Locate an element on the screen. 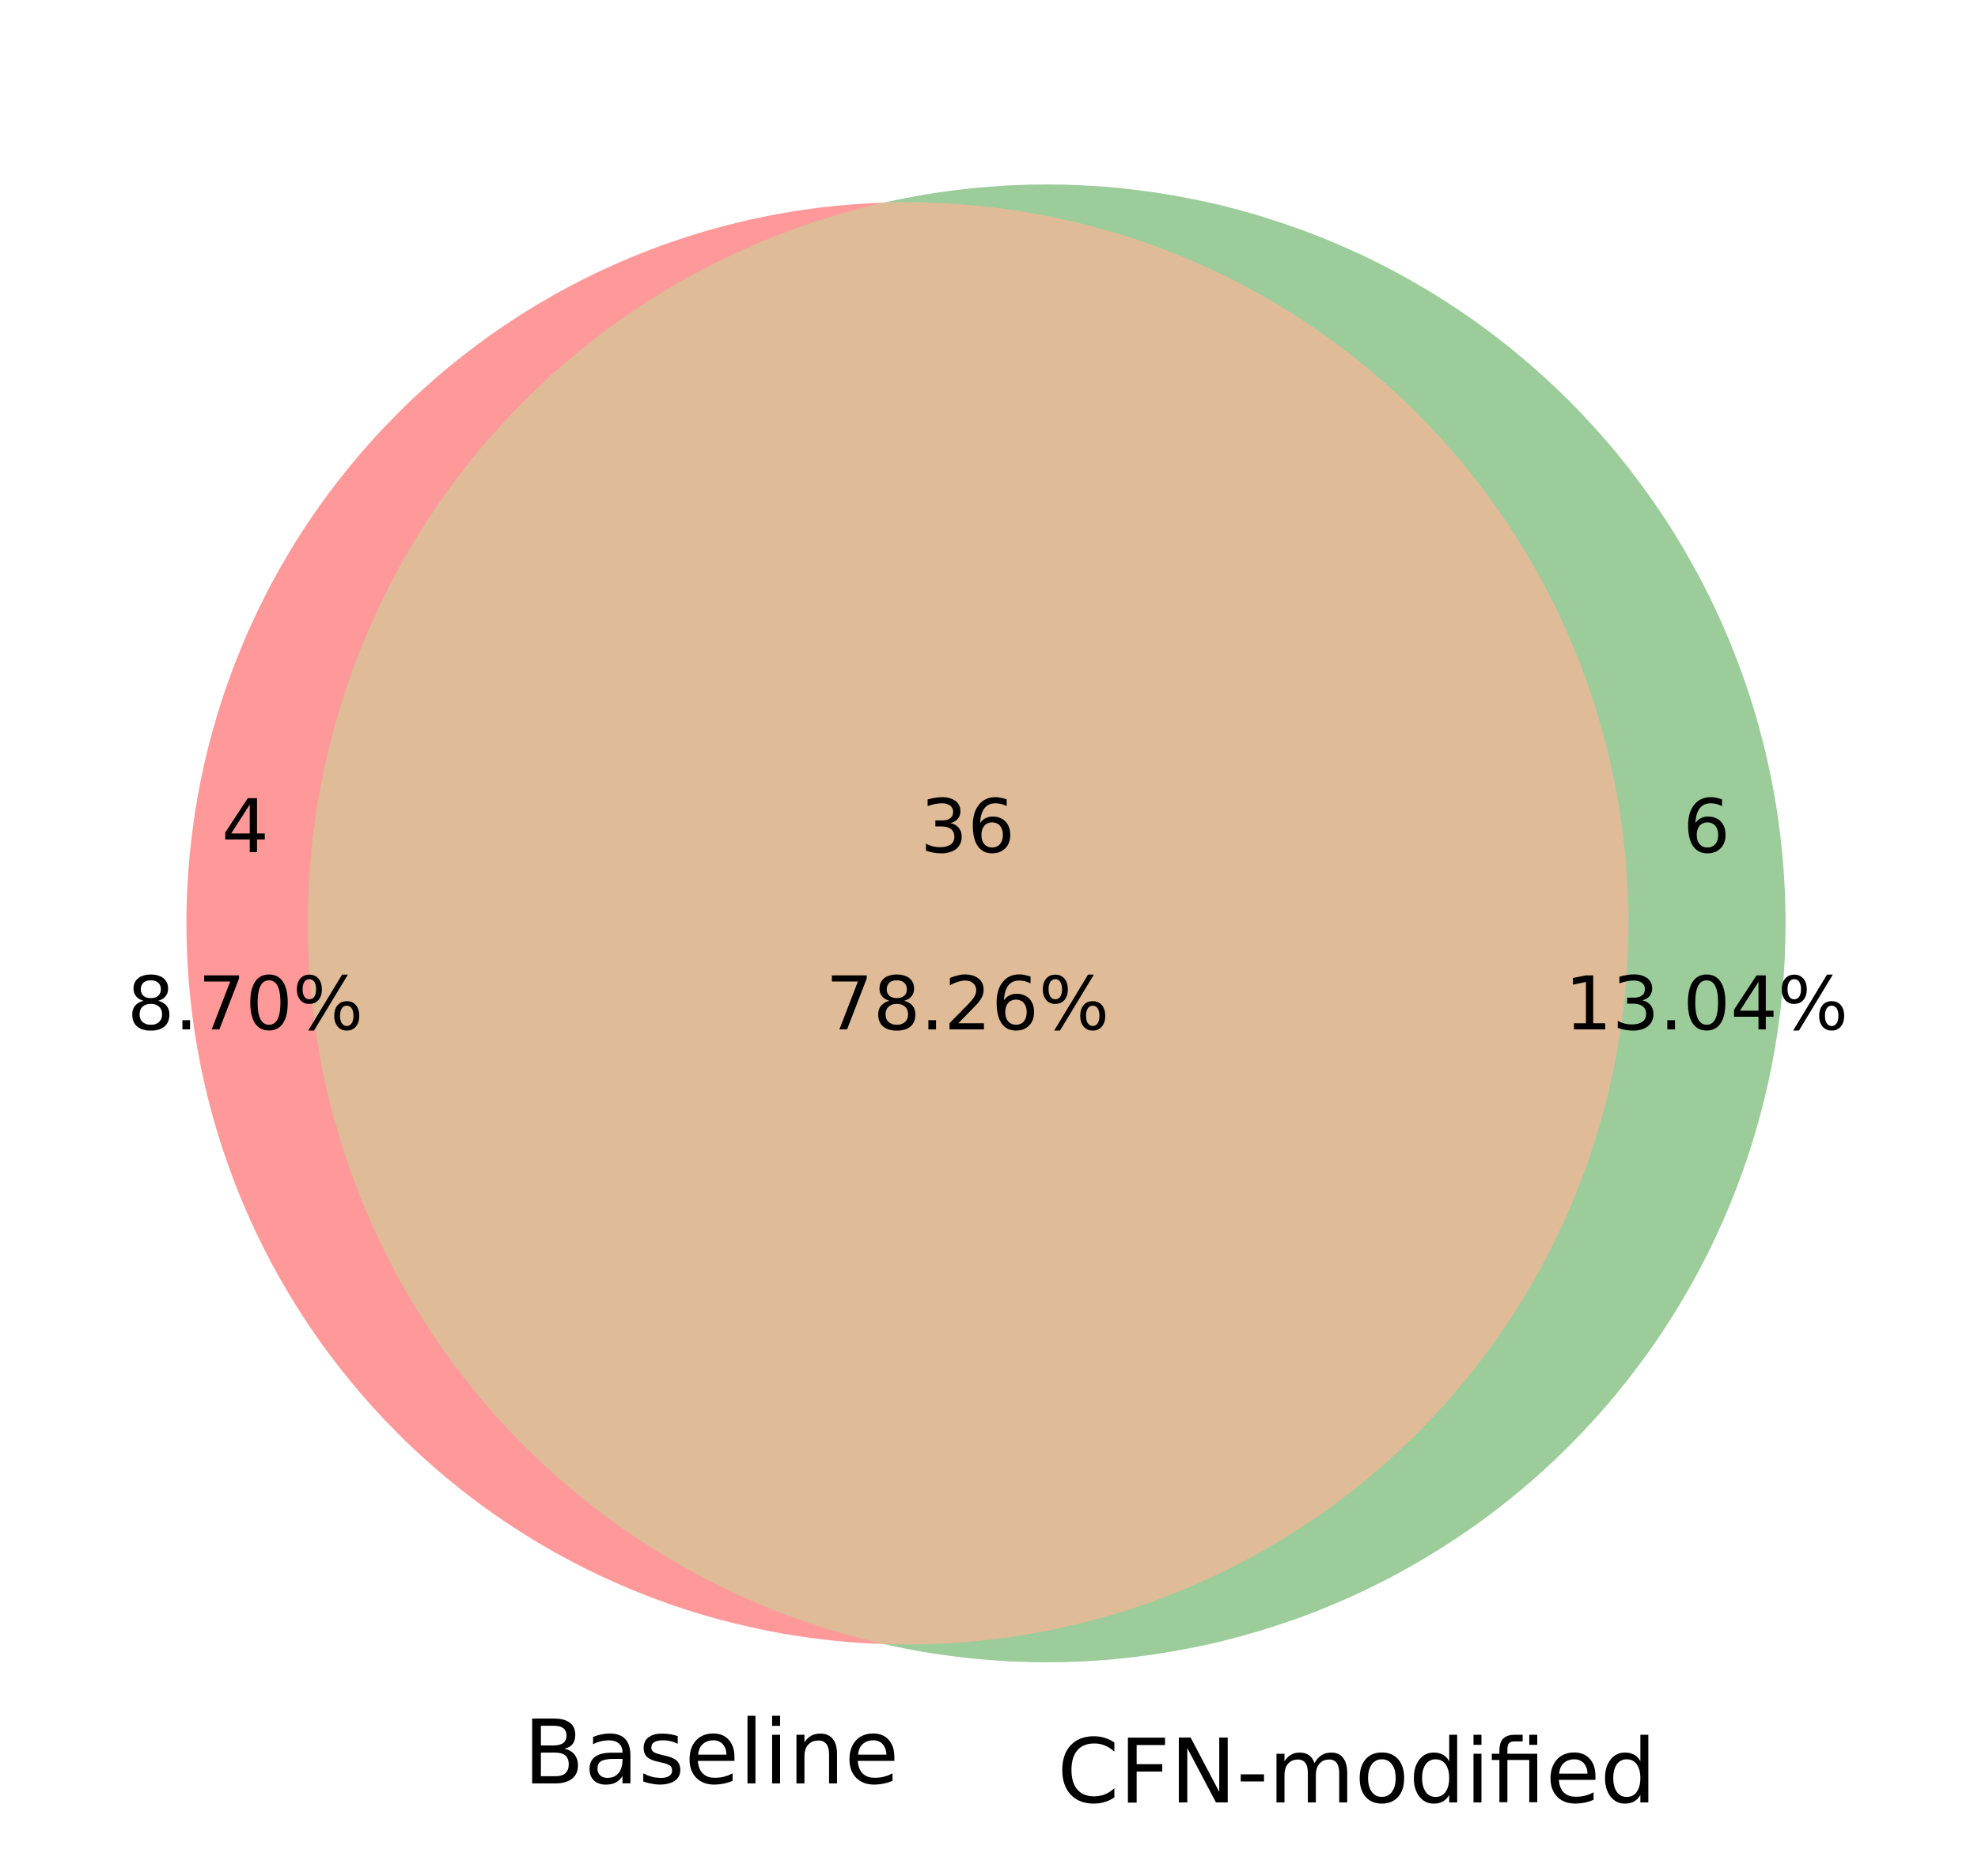 Image resolution: width=1970 pixels, height=1876 pixels. count-label: 6 is located at coordinates (1706, 827).